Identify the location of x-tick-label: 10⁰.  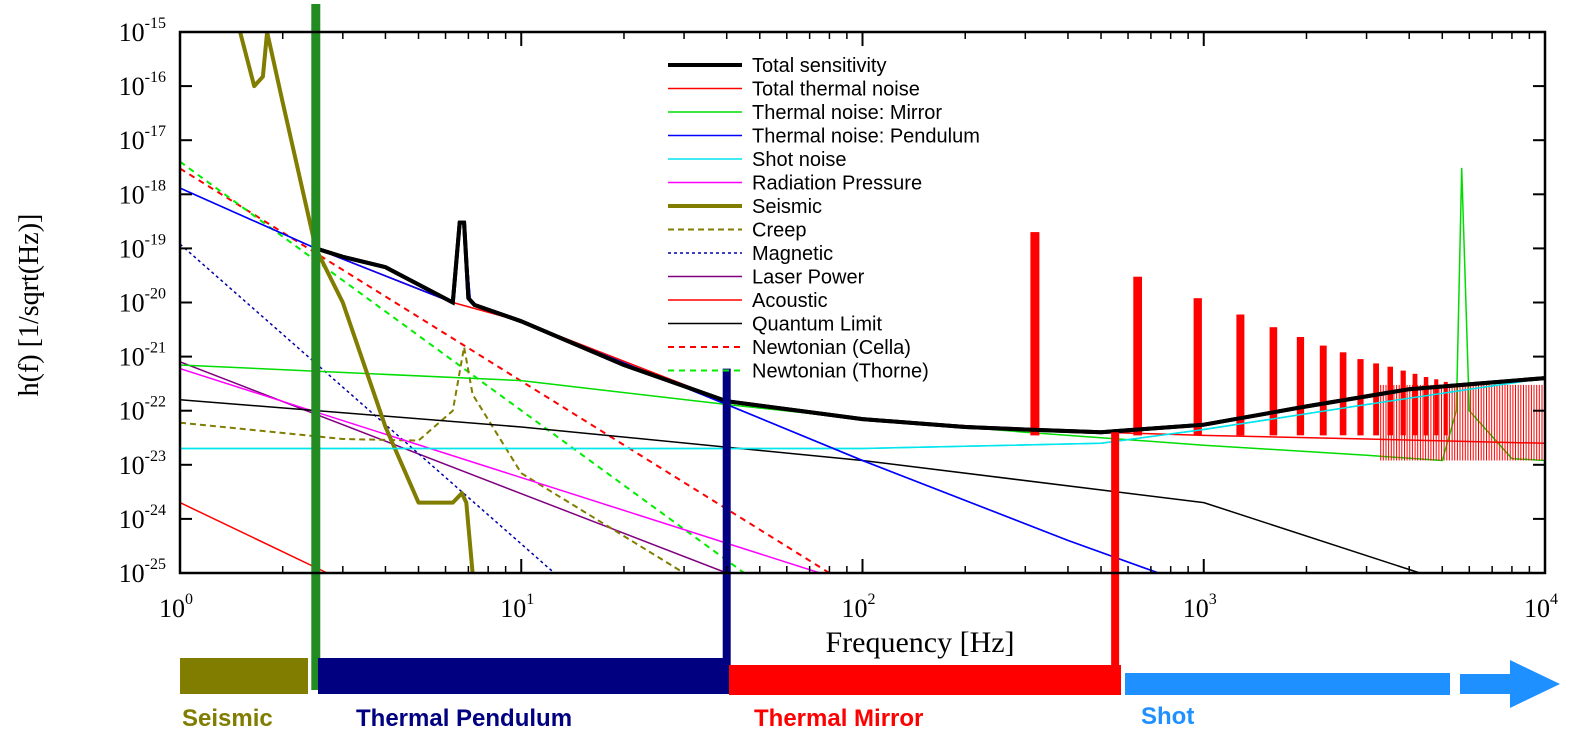
(176, 607).